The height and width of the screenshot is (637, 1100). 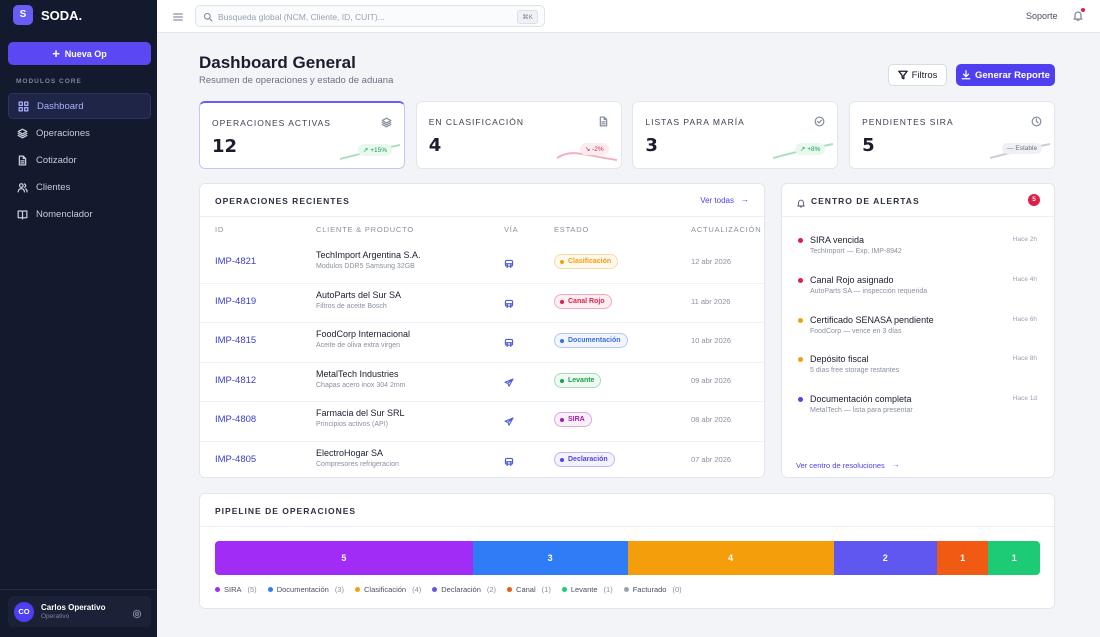 I want to click on legend-count: (4), so click(x=417, y=589).